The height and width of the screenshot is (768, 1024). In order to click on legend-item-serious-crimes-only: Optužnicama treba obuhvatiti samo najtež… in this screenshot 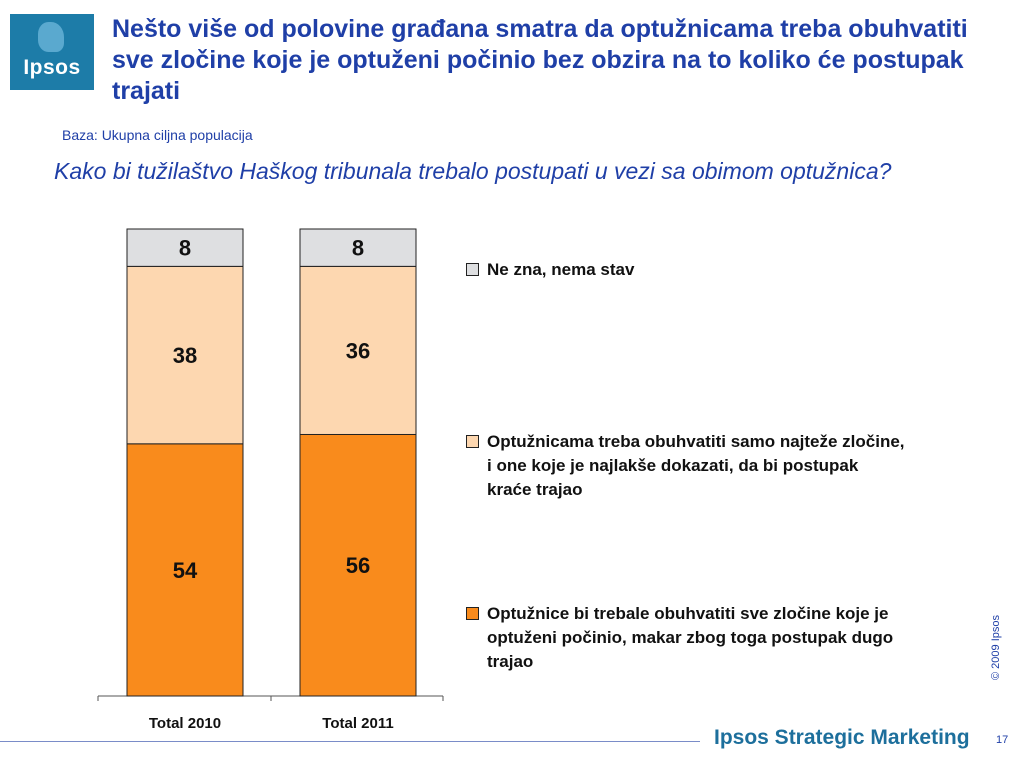, I will do `click(686, 466)`.